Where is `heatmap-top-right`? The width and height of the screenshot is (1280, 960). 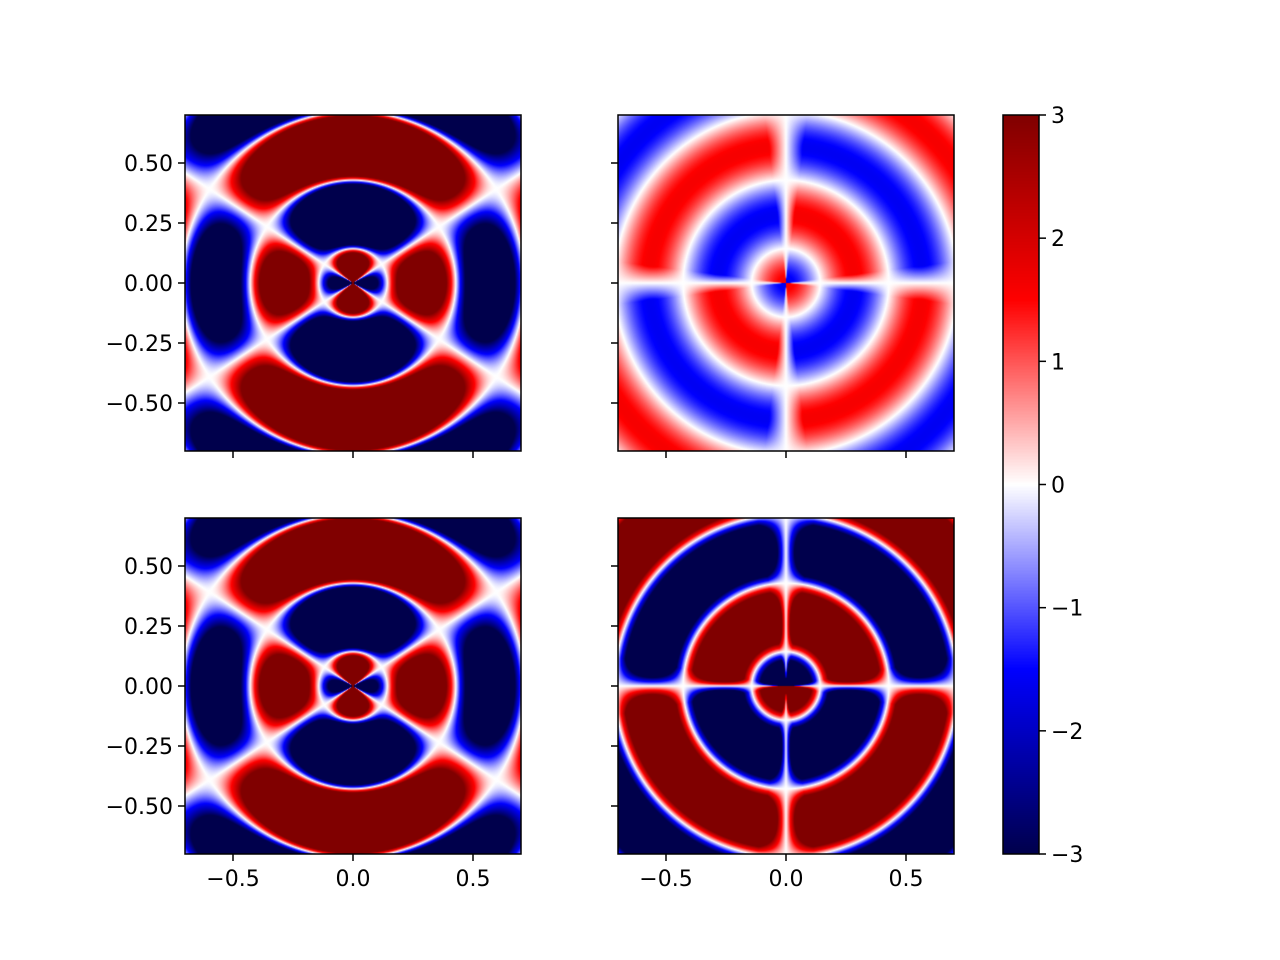
heatmap-top-right is located at coordinates (786, 283).